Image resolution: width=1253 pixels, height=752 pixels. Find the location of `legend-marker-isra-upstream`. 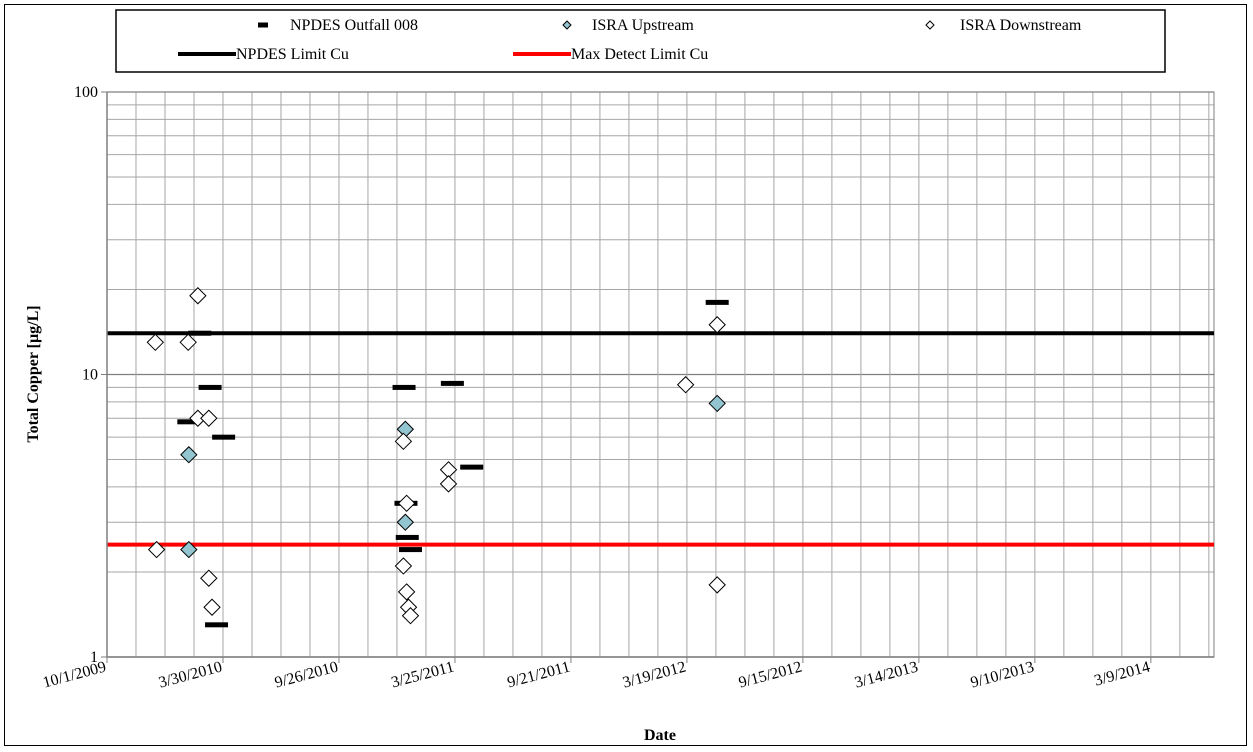

legend-marker-isra-upstream is located at coordinates (567, 25).